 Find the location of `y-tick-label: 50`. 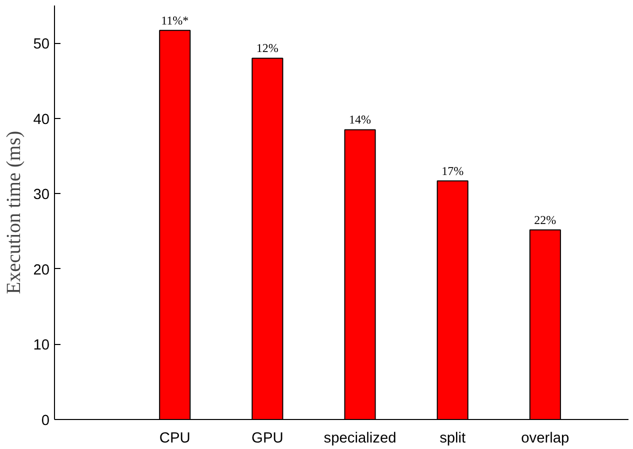

y-tick-label: 50 is located at coordinates (41, 44).